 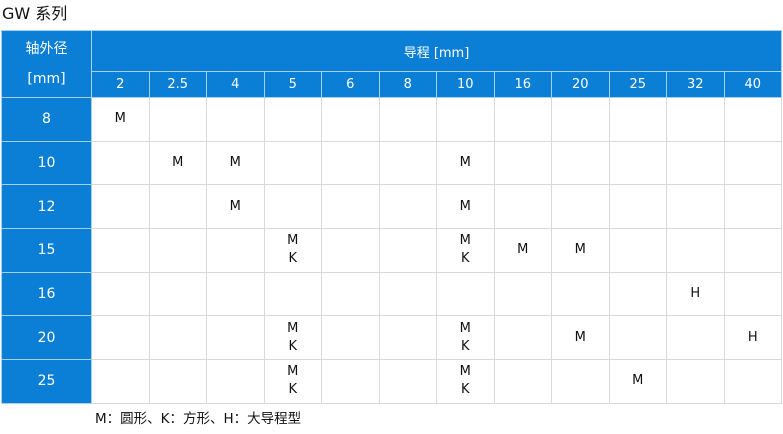 What do you see at coordinates (46, 64) in the screenshot?
I see `shaft-diameter-header: 轴外径 [mm]` at bounding box center [46, 64].